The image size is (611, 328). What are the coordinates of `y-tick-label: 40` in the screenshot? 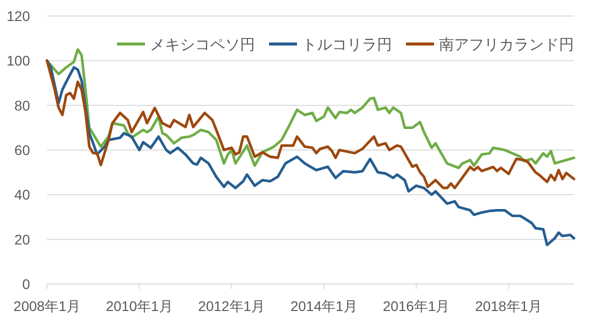 It's located at (22, 194).